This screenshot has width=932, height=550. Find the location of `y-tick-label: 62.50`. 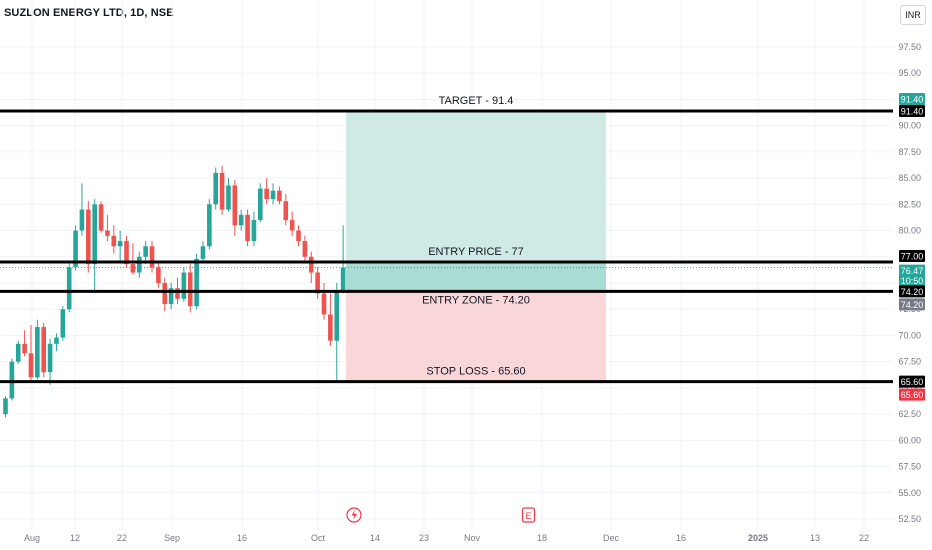

y-tick-label: 62.50 is located at coordinates (909, 414).